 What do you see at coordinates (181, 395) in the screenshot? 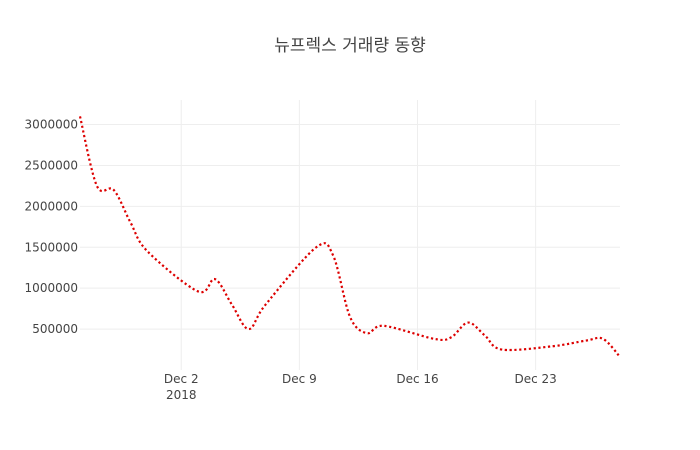
I see `x-tick-sublabel: 2018` at bounding box center [181, 395].